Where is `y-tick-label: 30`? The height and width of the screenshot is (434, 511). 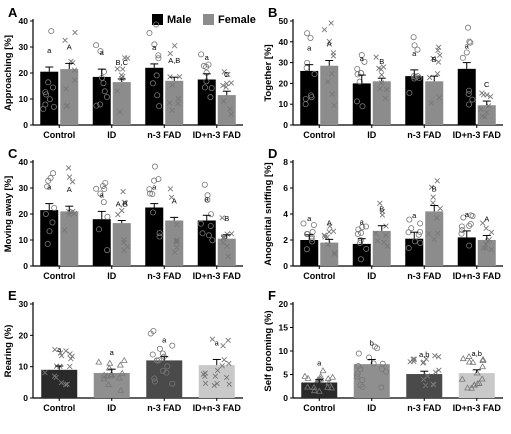 y-tick-label: 30 is located at coordinates (24, 47).